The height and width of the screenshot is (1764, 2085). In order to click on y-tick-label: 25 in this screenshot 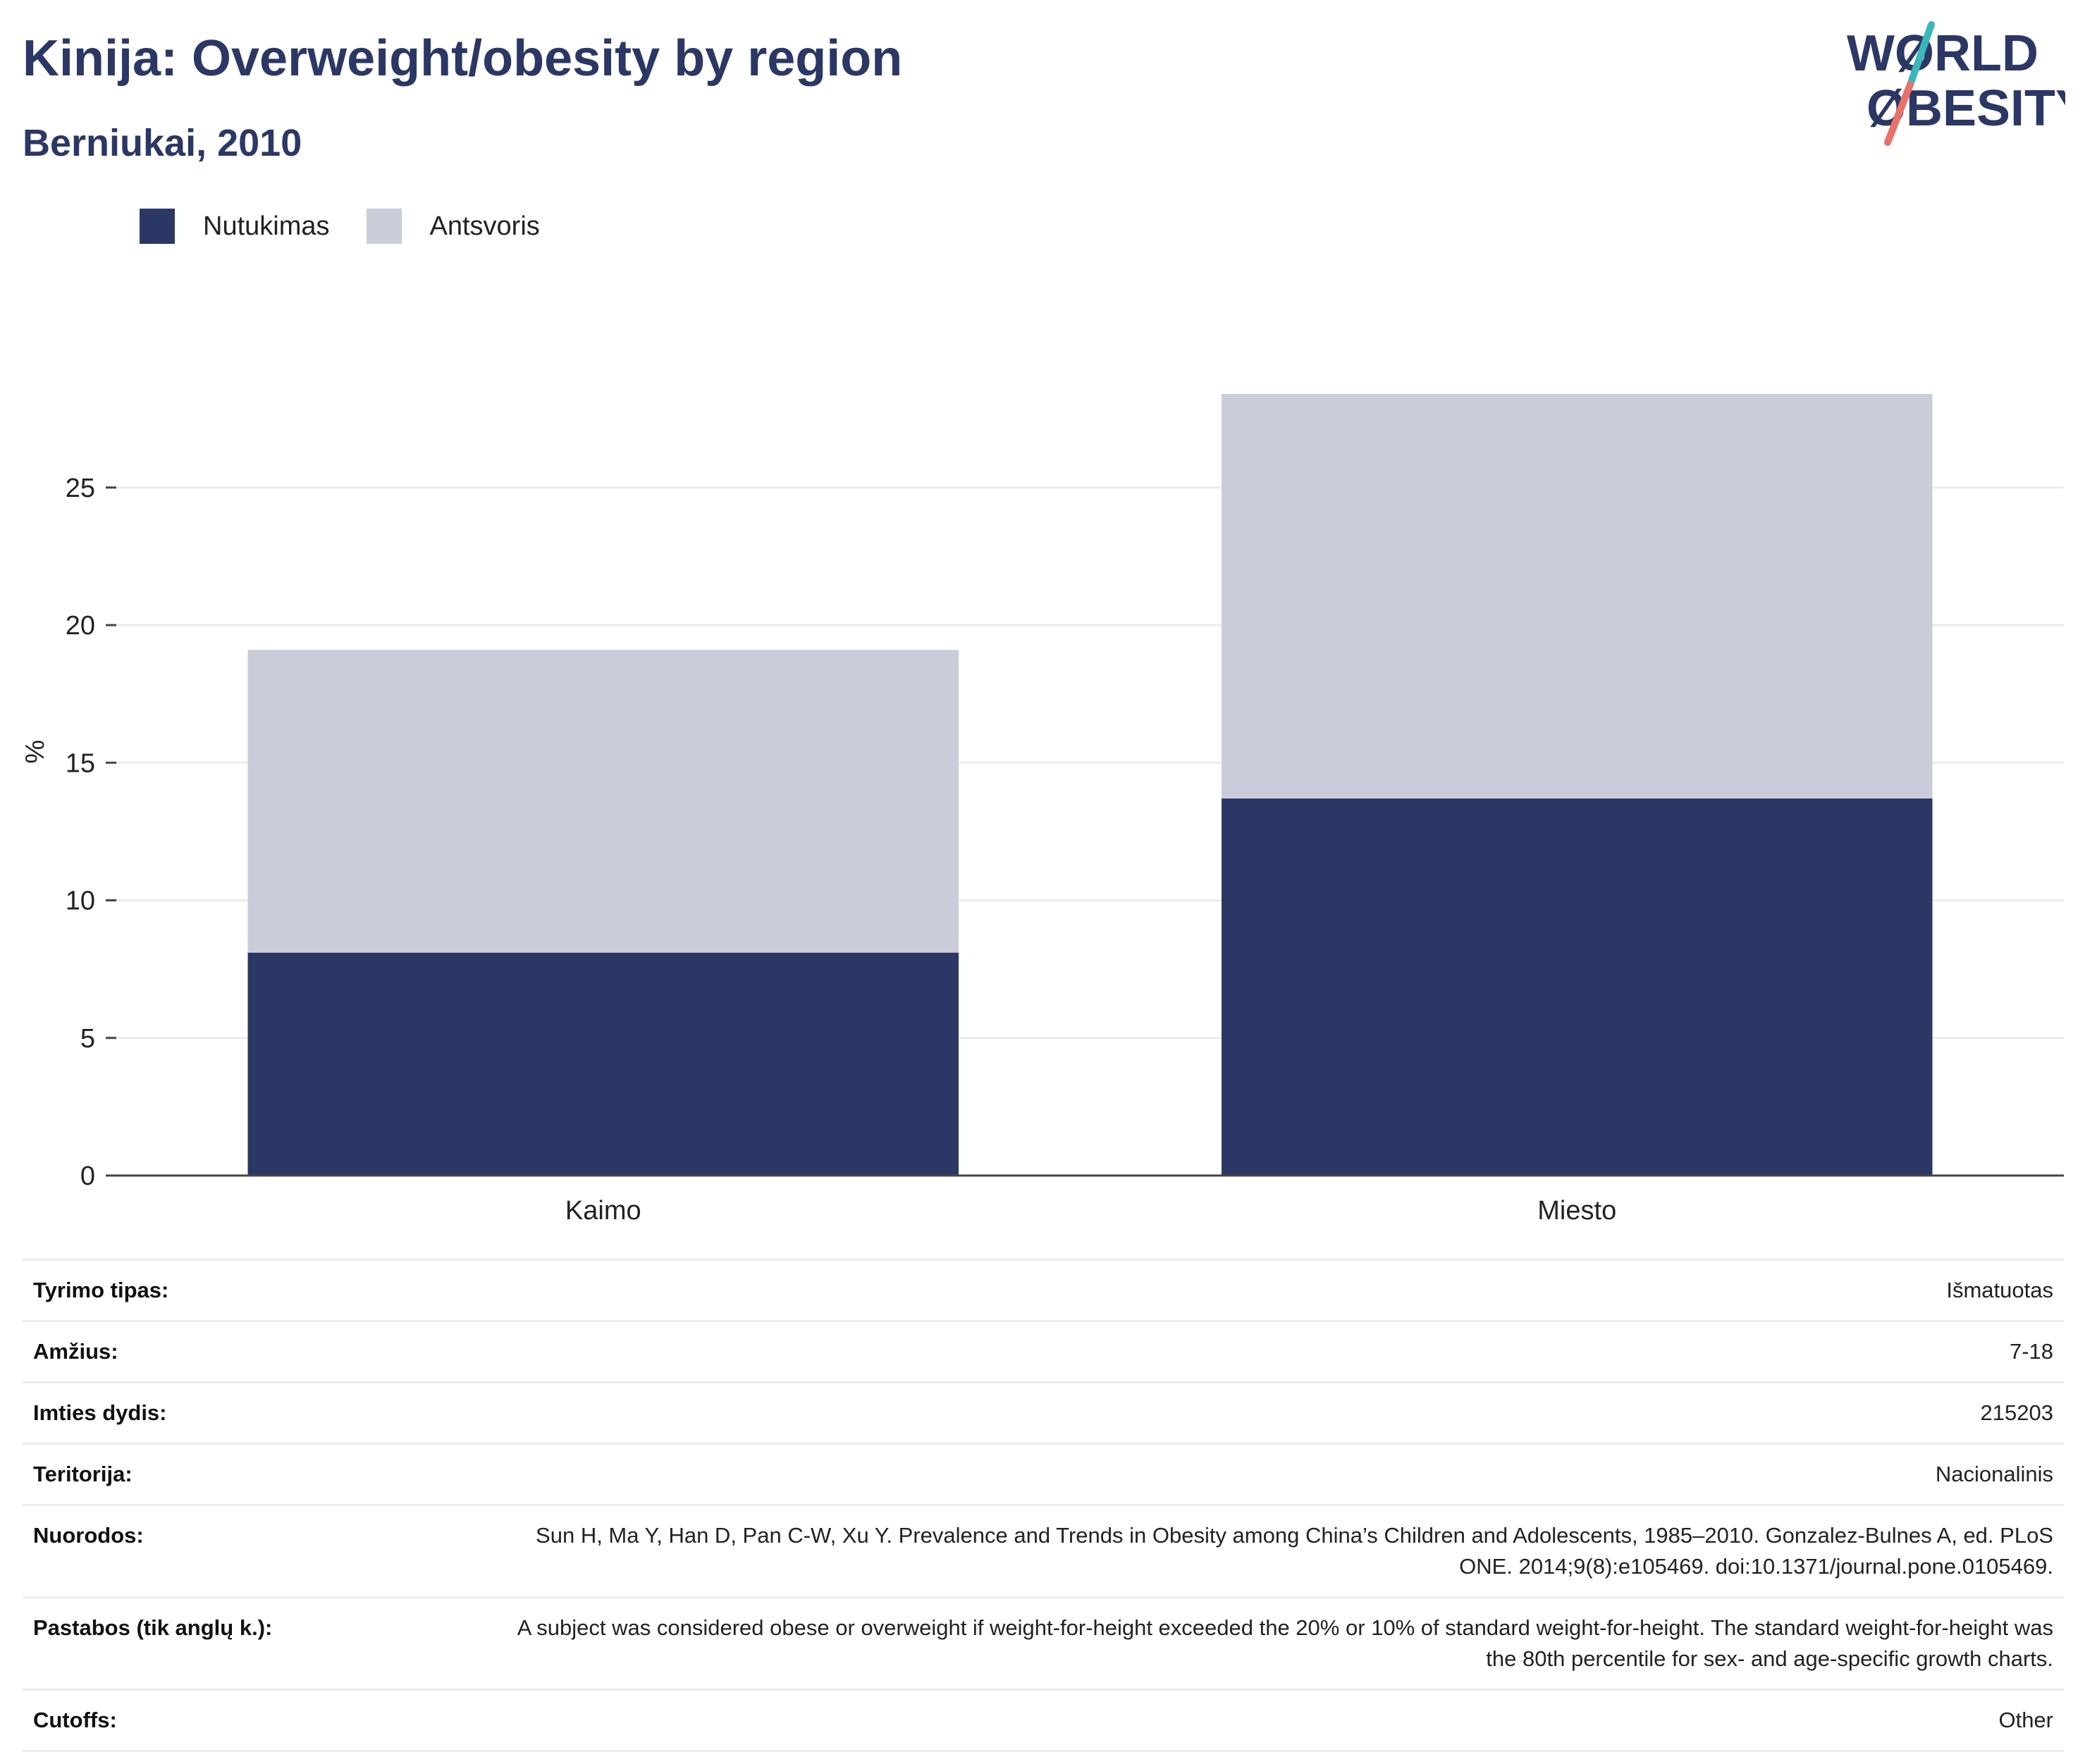, I will do `click(80, 489)`.